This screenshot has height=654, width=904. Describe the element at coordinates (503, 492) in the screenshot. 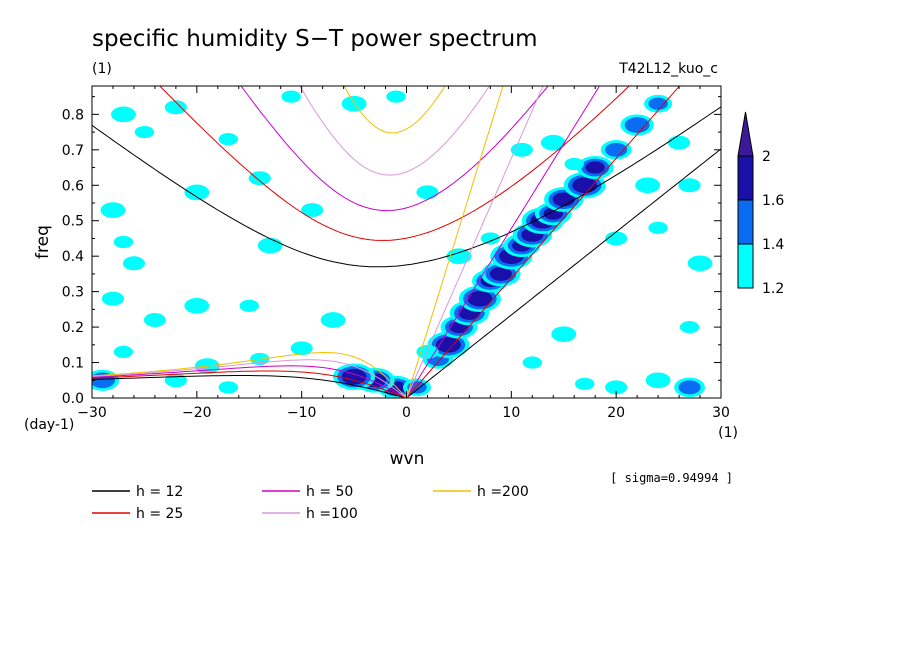

I see `legend-entry: h =200` at that location.